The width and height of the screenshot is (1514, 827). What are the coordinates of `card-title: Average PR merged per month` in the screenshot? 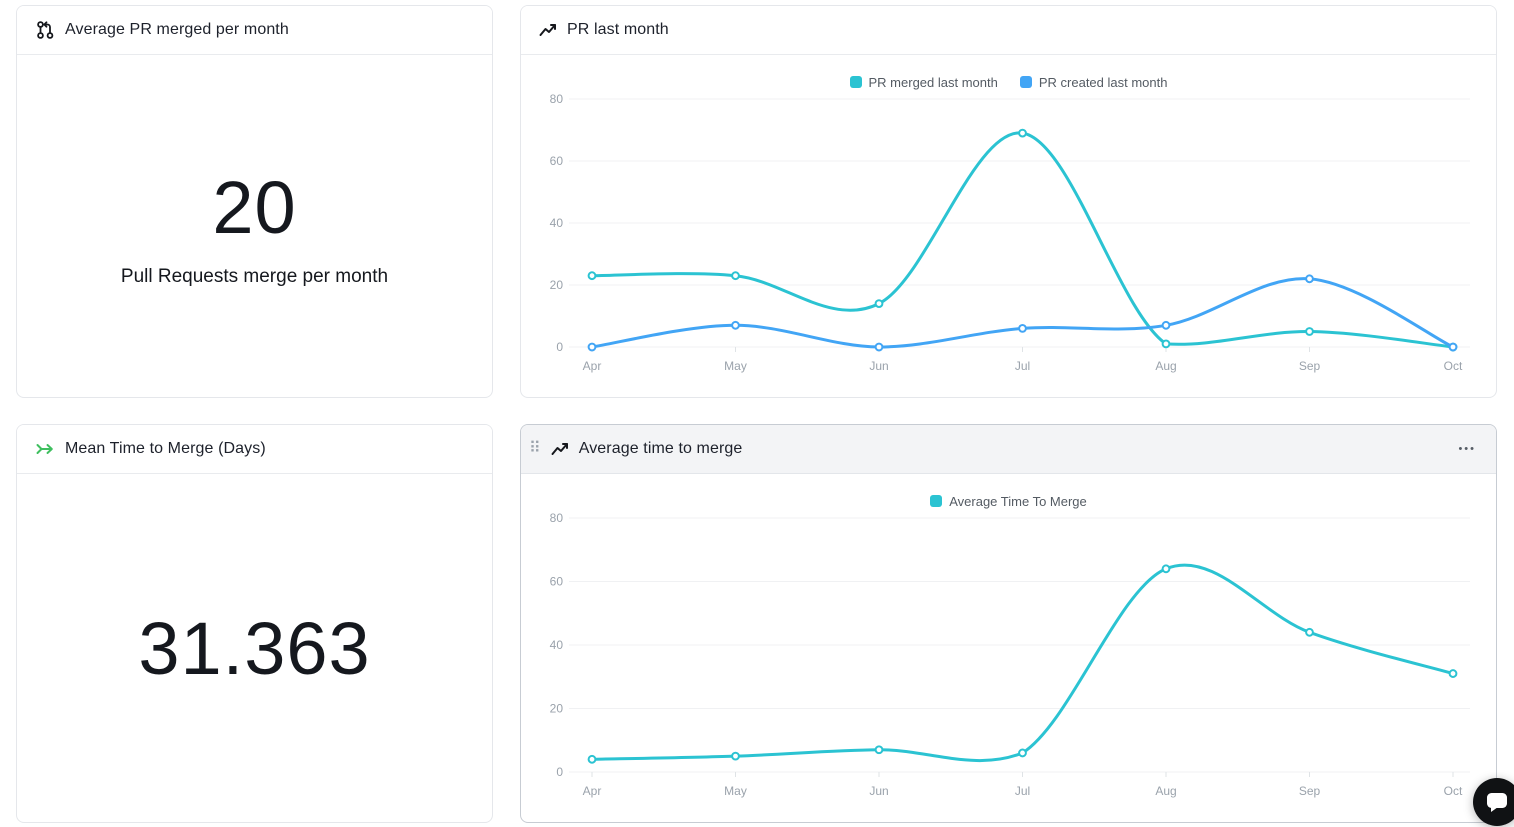 It's located at (177, 29).